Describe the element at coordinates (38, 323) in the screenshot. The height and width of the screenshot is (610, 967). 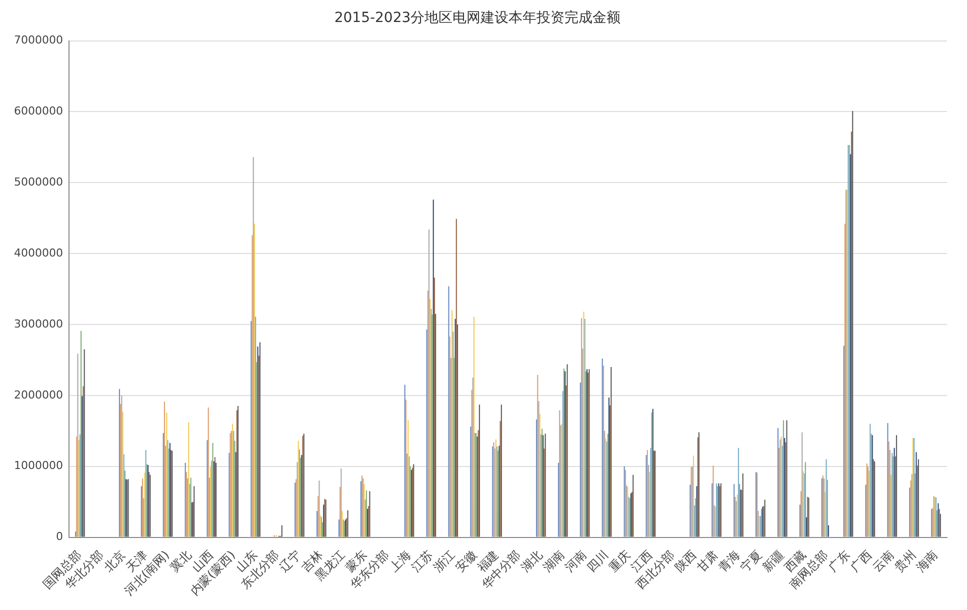
I see `y-tick-label: 3000000` at that location.